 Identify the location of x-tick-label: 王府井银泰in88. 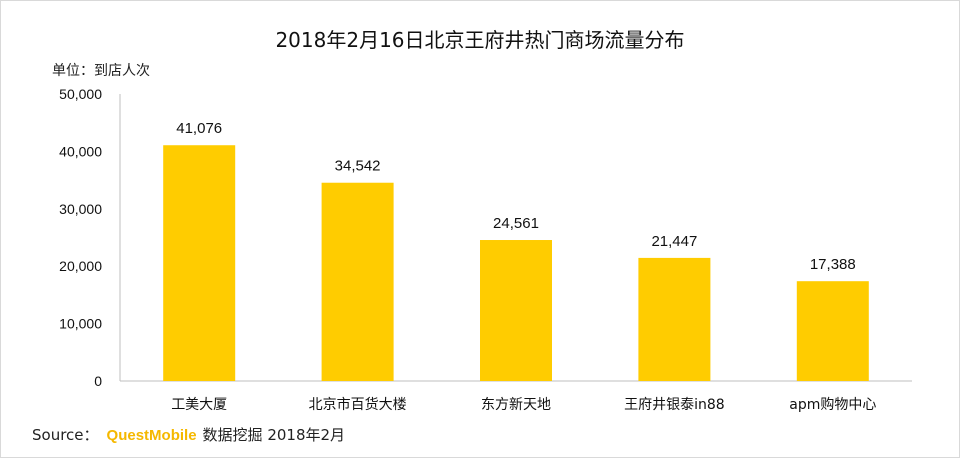
(674, 405).